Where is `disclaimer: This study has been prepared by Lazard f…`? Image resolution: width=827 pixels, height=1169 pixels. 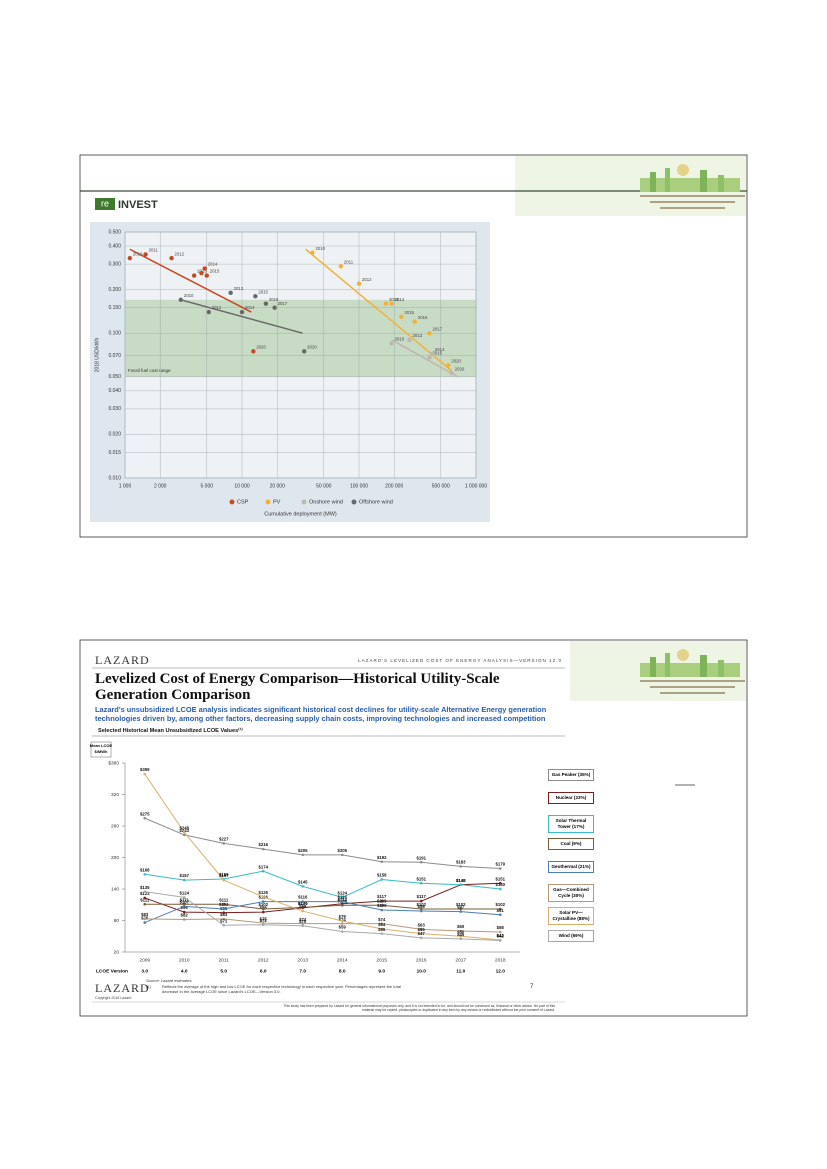 disclaimer: This study has been prepared by Lazard f… is located at coordinates (419, 1008).